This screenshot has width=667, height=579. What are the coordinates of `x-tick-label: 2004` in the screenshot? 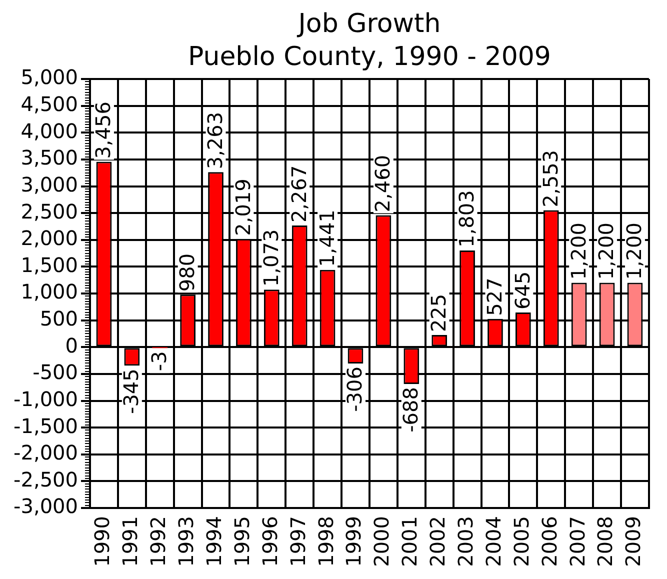 It's located at (493, 541).